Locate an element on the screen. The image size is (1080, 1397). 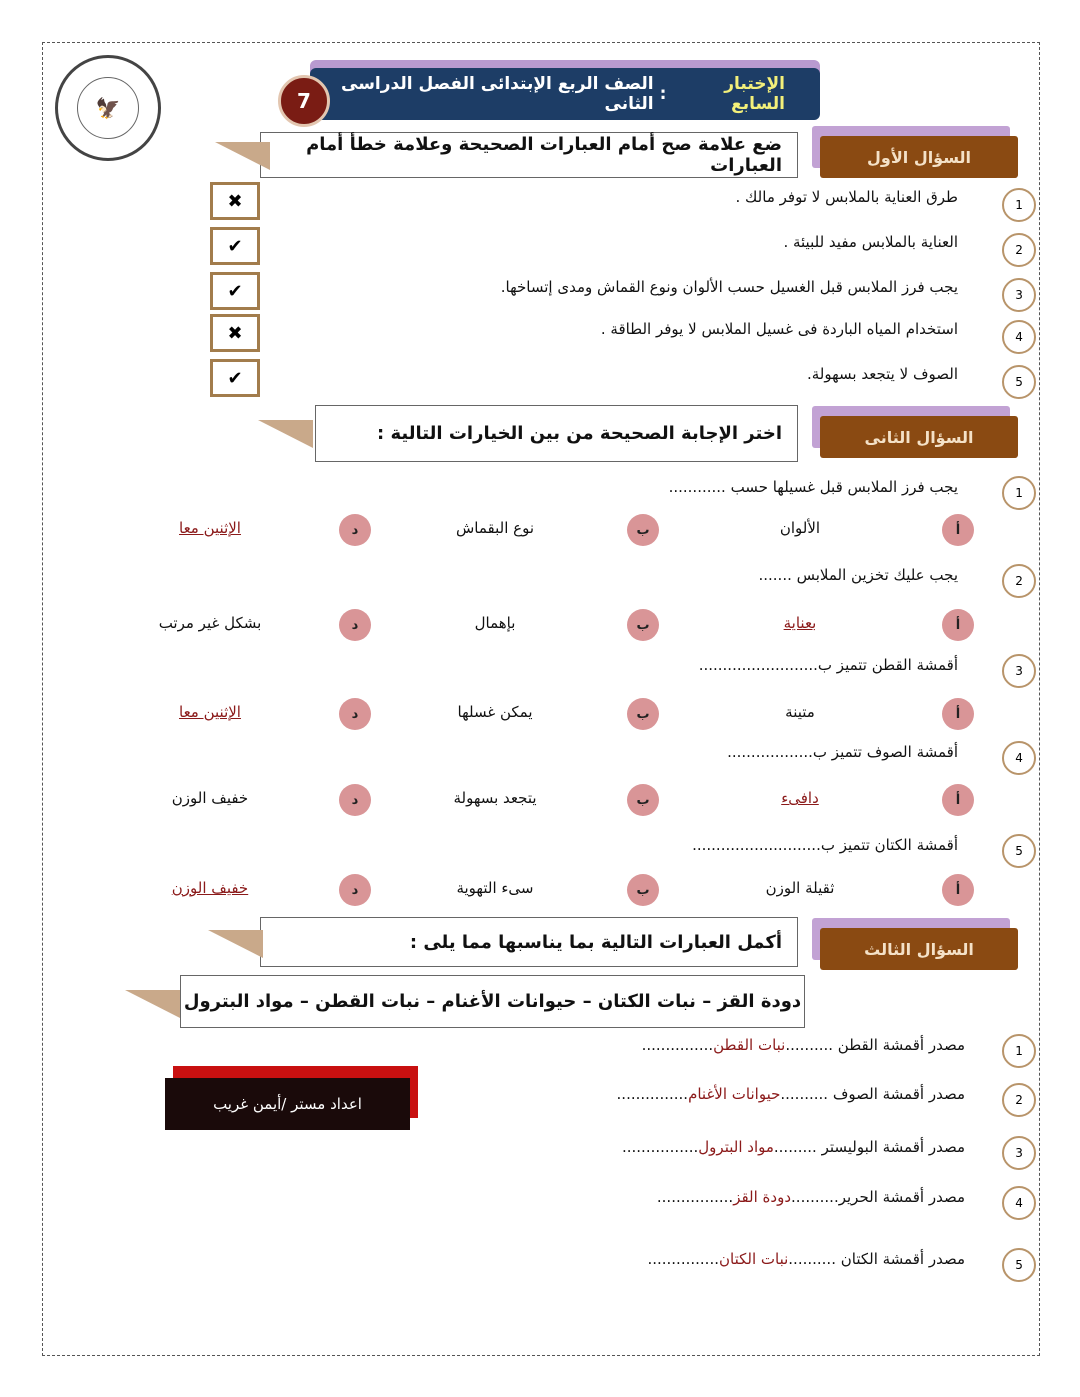
option-text: بعناية is located at coordinates (800, 623).